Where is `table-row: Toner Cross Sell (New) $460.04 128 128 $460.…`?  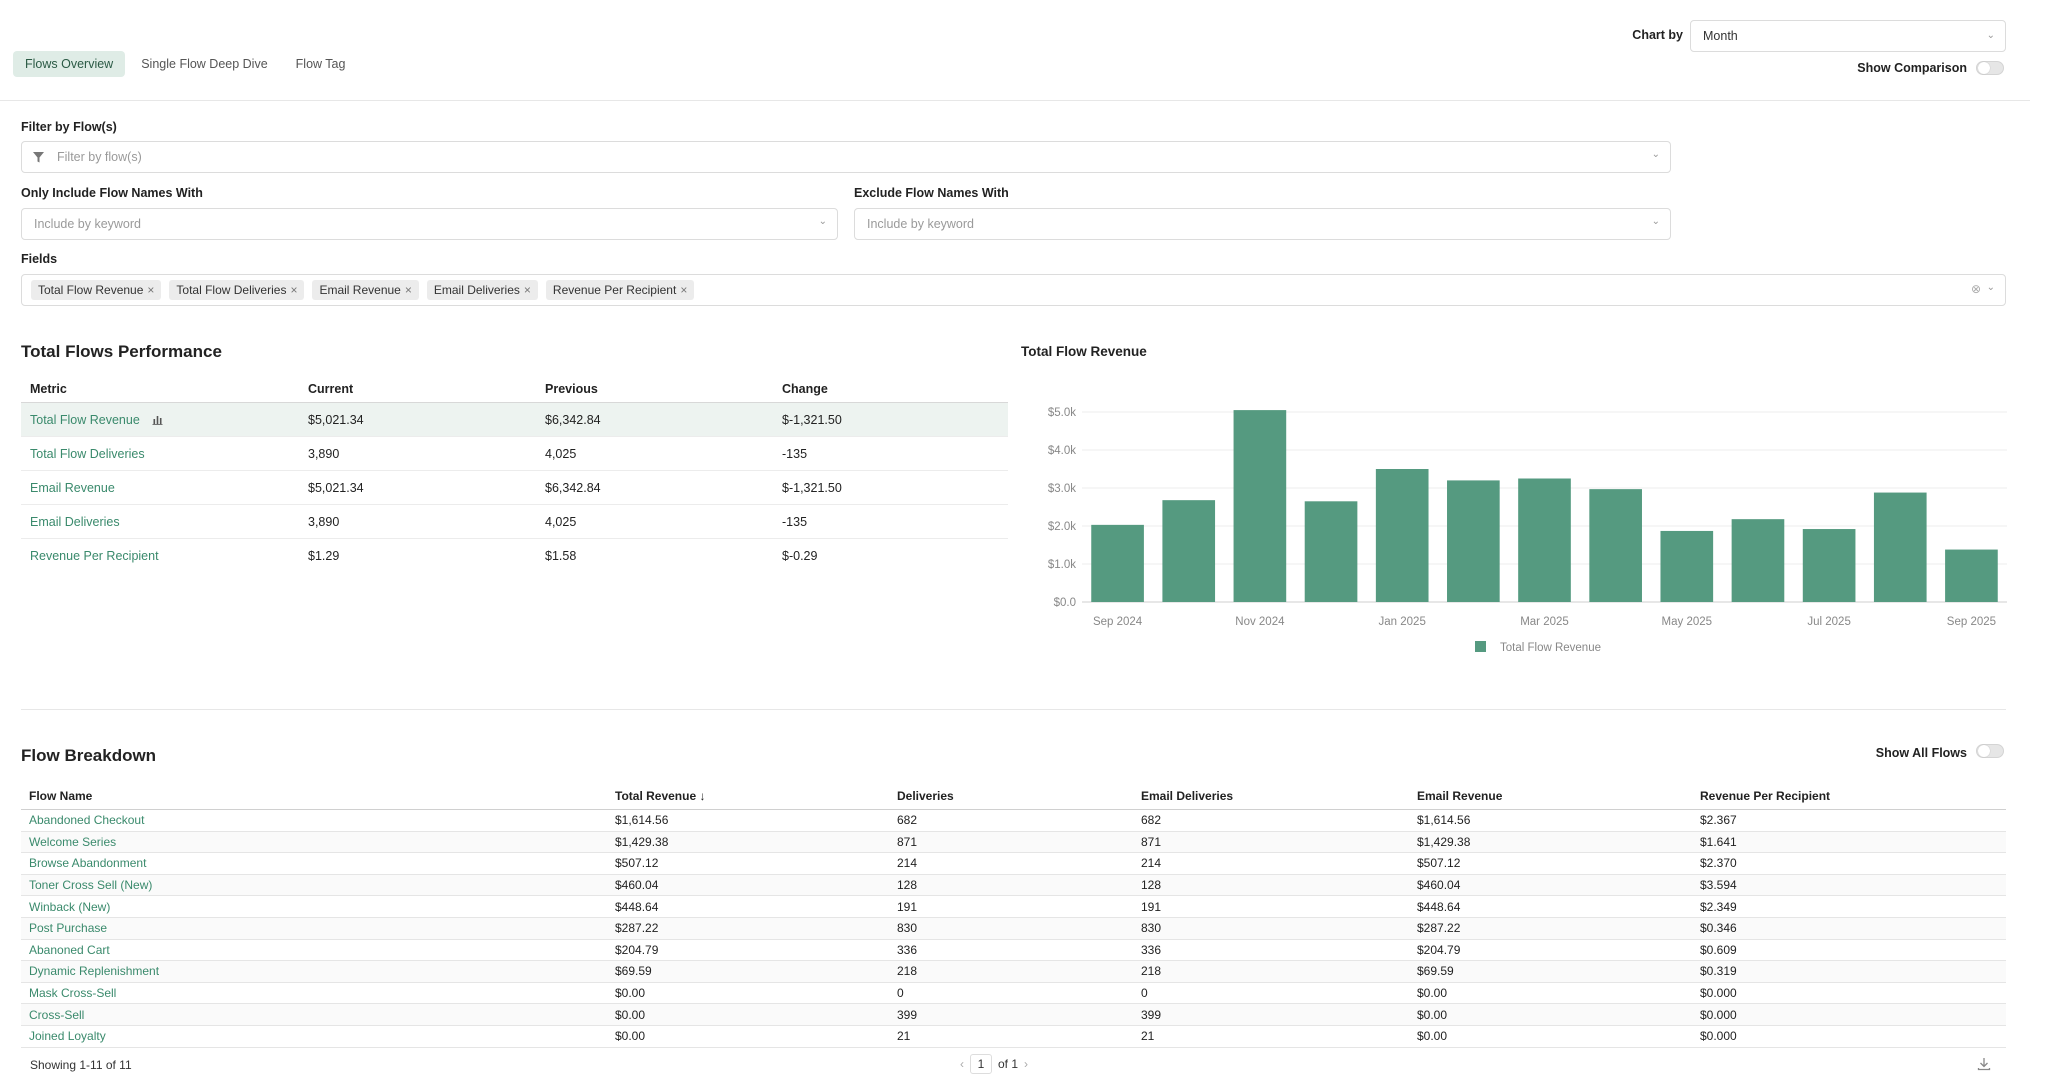 table-row: Toner Cross Sell (New) $460.04 128 128 $460.… is located at coordinates (1013, 885).